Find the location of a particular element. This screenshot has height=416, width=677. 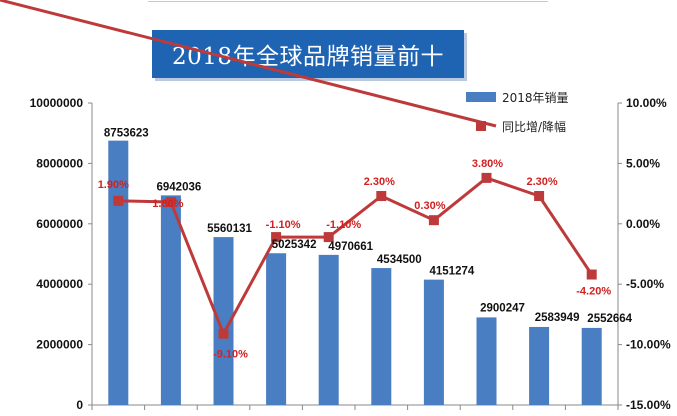

legend-bar-label: 2018年销量 is located at coordinates (535, 98).